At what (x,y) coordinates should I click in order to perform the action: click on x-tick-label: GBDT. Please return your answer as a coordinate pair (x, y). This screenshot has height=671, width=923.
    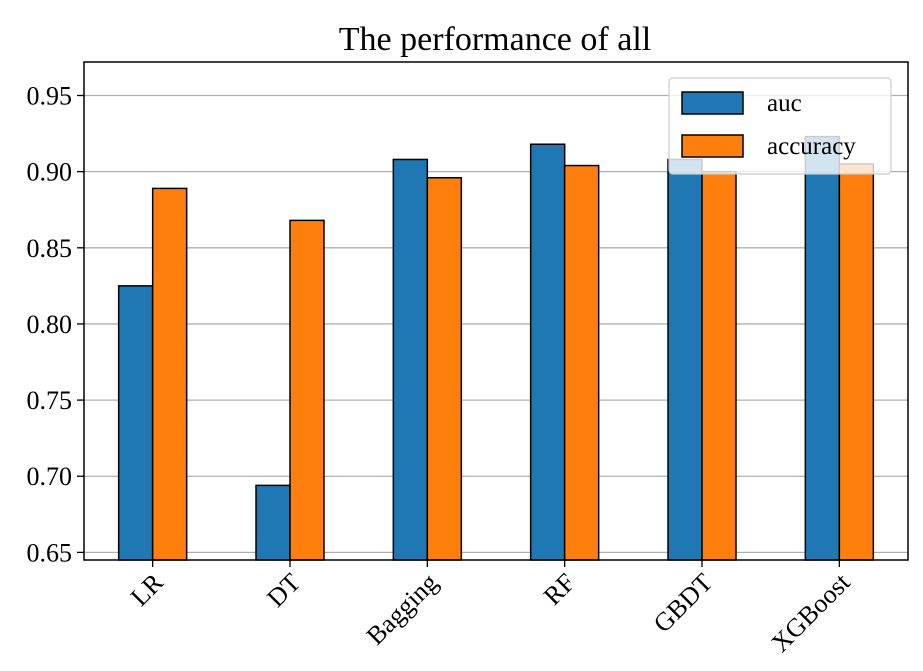
    Looking at the image, I should click on (683, 603).